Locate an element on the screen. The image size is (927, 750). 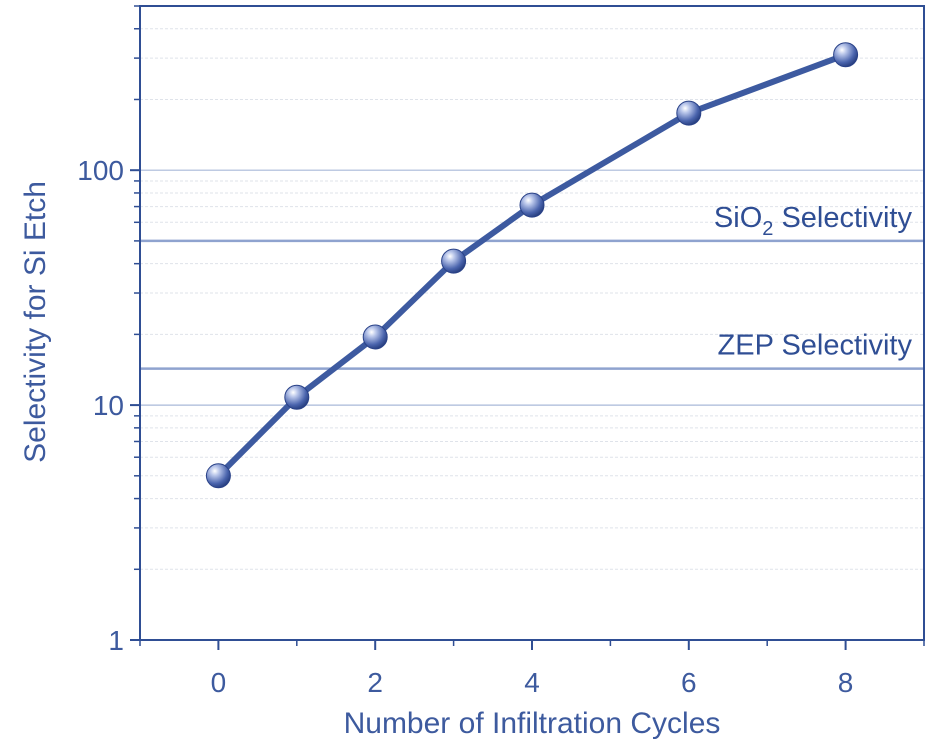
x-axis-title: Number of Infiltration Cycles is located at coordinates (532, 723).